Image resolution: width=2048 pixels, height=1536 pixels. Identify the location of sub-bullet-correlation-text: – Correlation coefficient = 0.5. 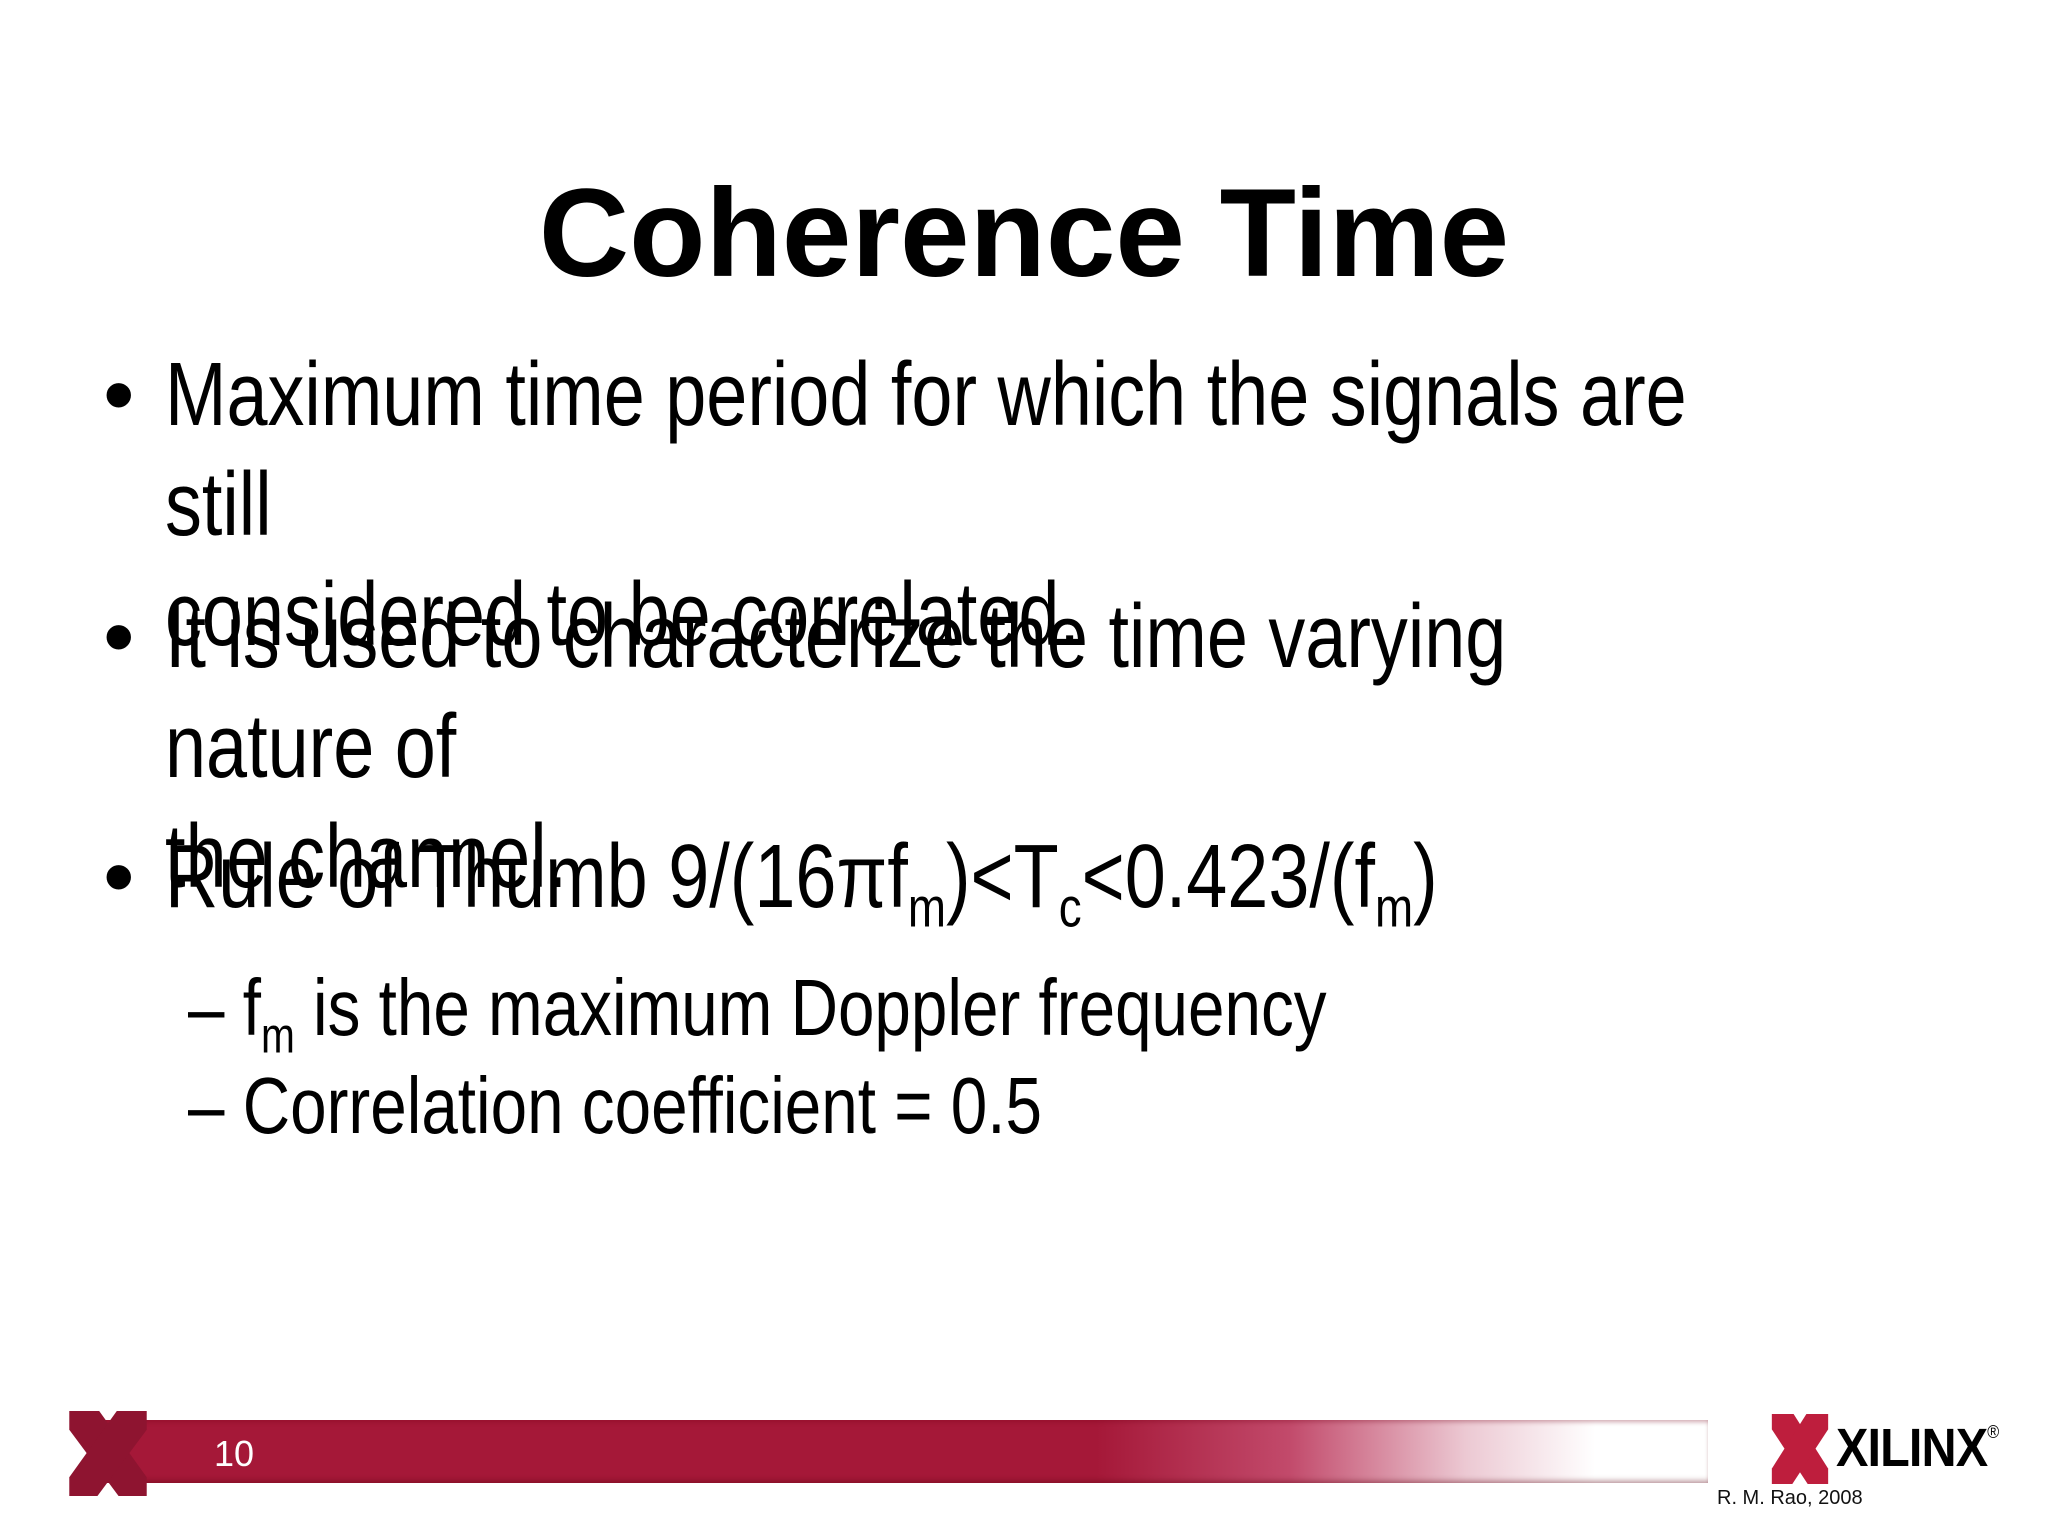
(615, 1105).